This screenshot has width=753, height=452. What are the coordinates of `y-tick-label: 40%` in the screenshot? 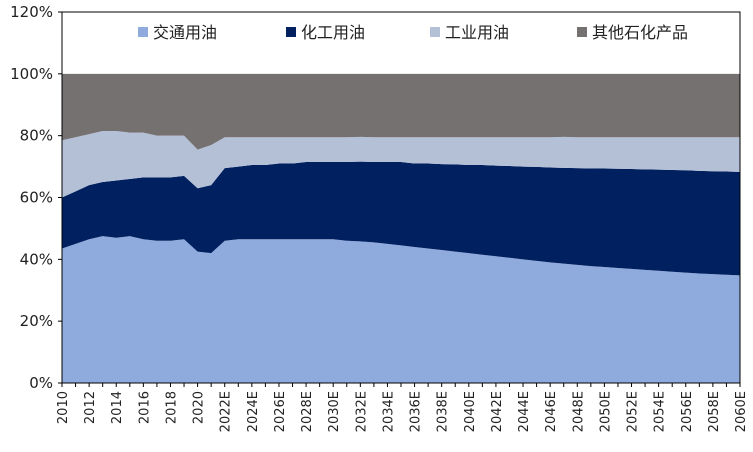 It's located at (36, 259).